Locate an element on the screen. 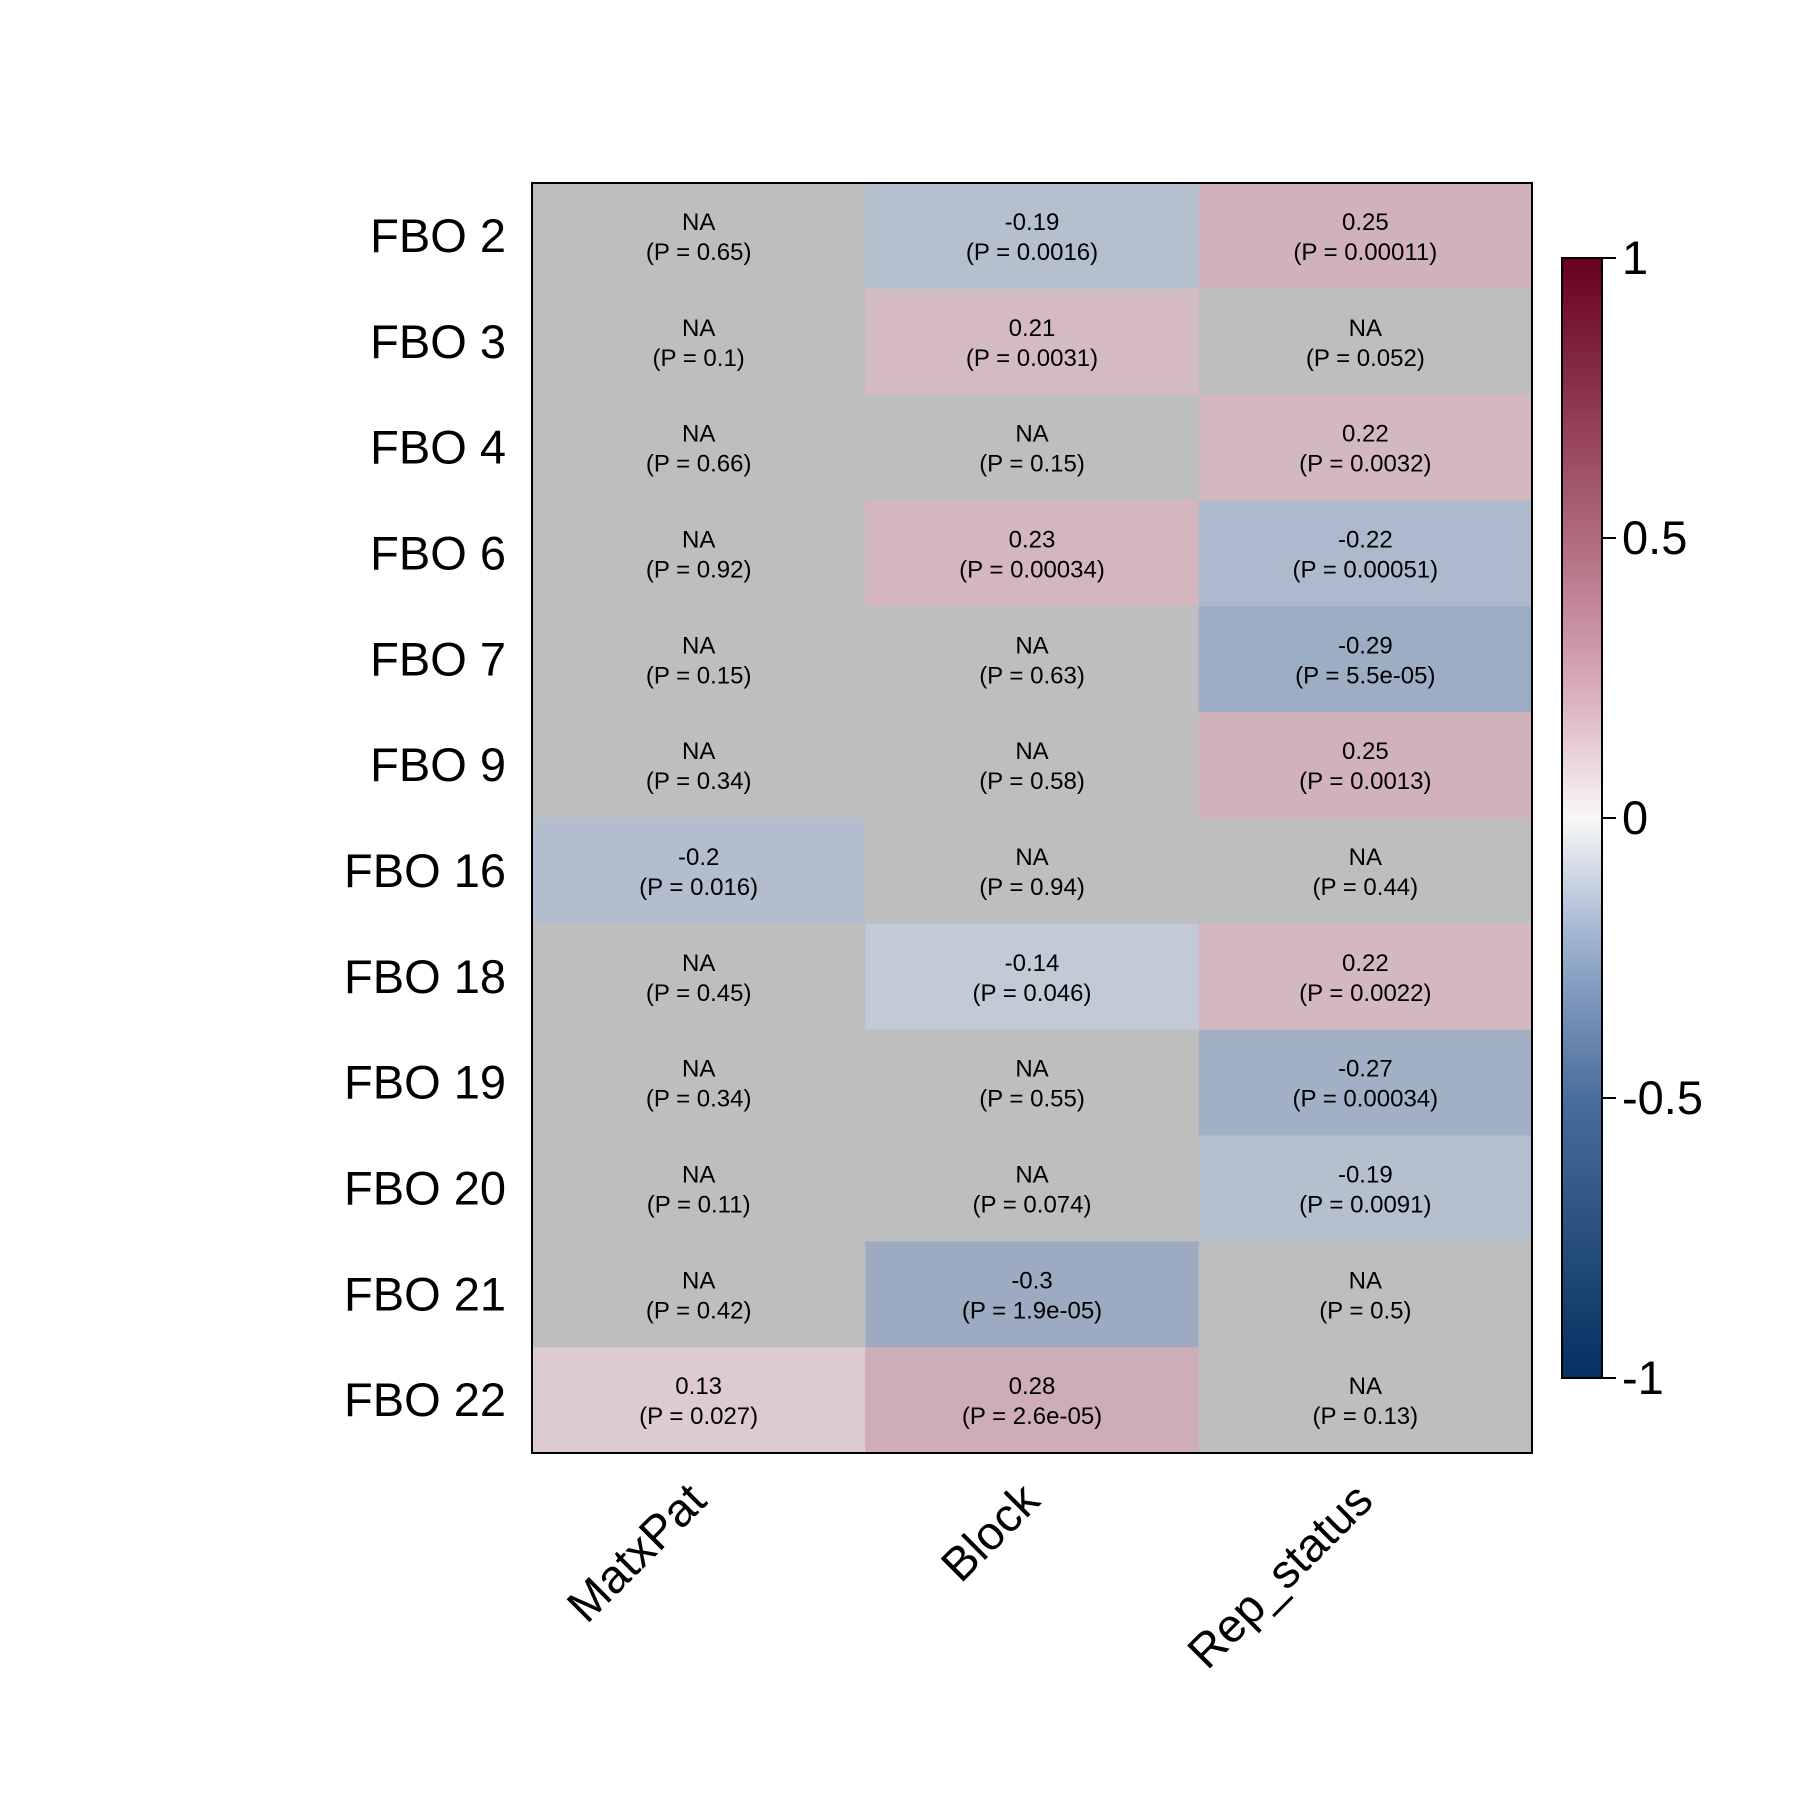 The width and height of the screenshot is (1800, 1800). cell-value-label: -0.19 is located at coordinates (1032, 222).